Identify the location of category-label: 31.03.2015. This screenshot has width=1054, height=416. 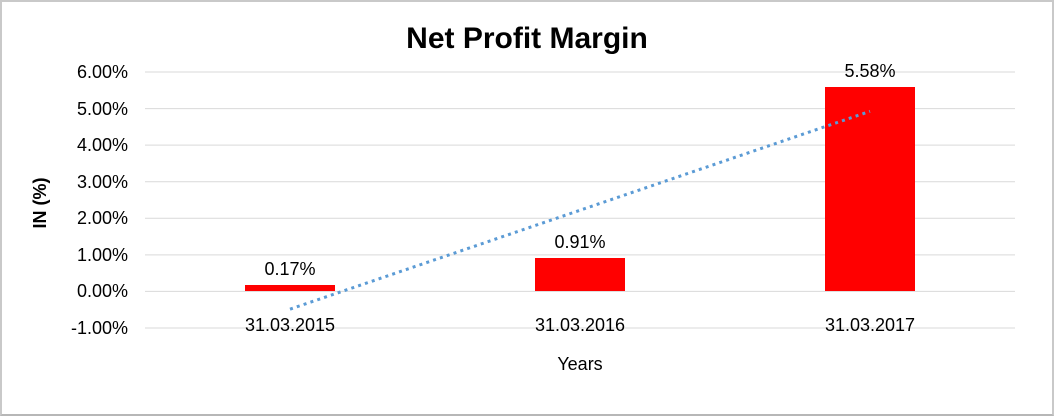
(290, 325).